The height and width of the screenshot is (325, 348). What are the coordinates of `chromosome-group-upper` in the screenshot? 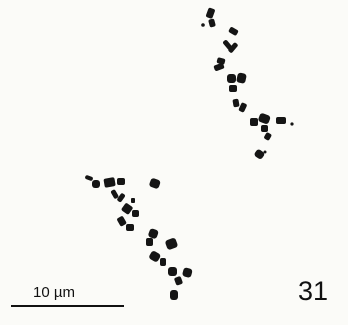 It's located at (247, 83).